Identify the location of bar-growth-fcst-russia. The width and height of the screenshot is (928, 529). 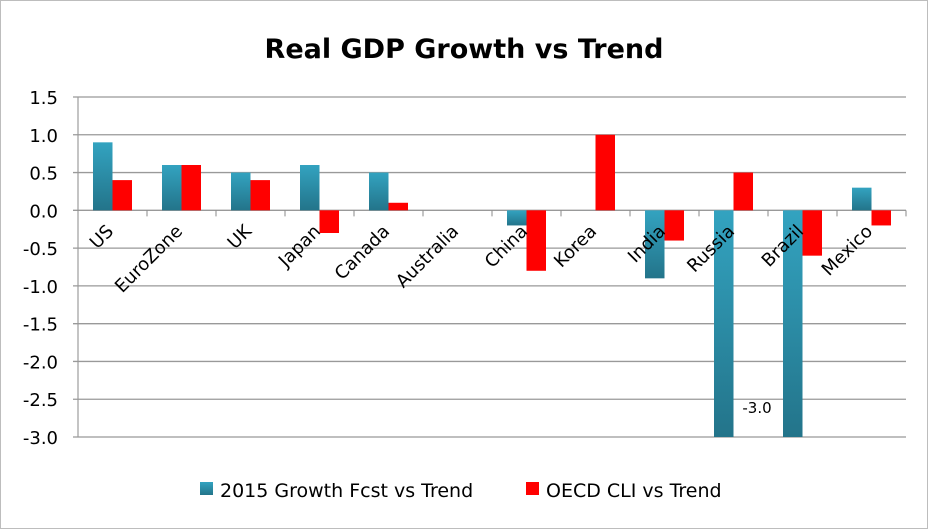
(724, 323).